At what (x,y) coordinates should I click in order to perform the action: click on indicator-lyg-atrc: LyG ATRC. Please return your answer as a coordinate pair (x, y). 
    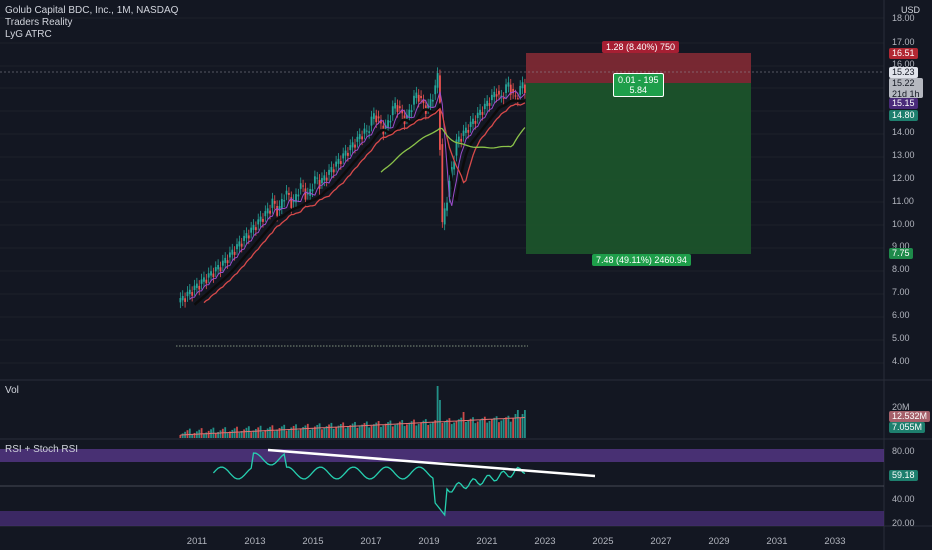
    Looking at the image, I should click on (28, 34).